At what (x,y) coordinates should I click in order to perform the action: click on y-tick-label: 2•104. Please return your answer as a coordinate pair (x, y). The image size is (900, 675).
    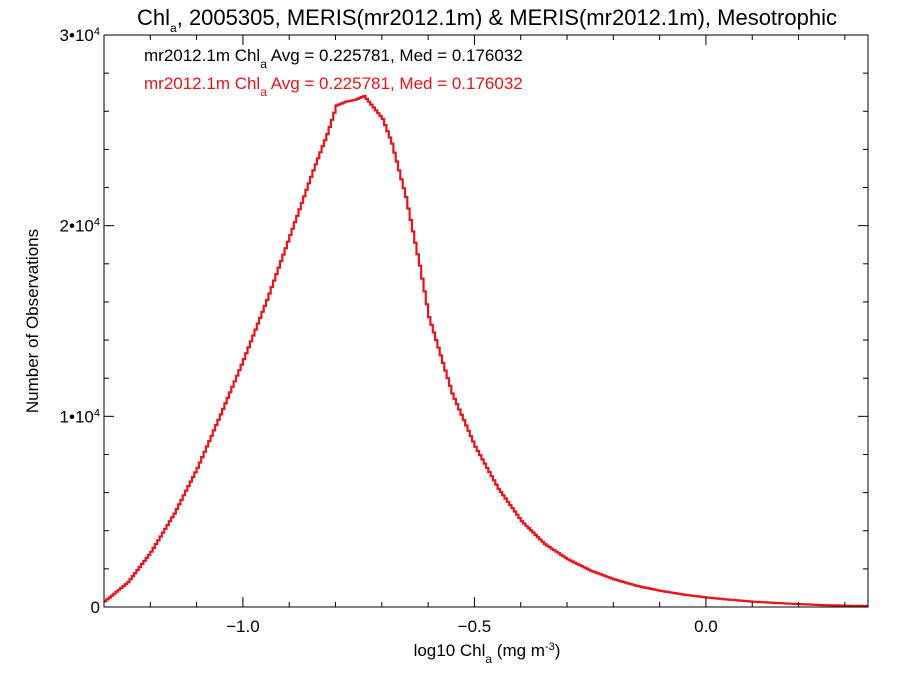
    Looking at the image, I should click on (80, 226).